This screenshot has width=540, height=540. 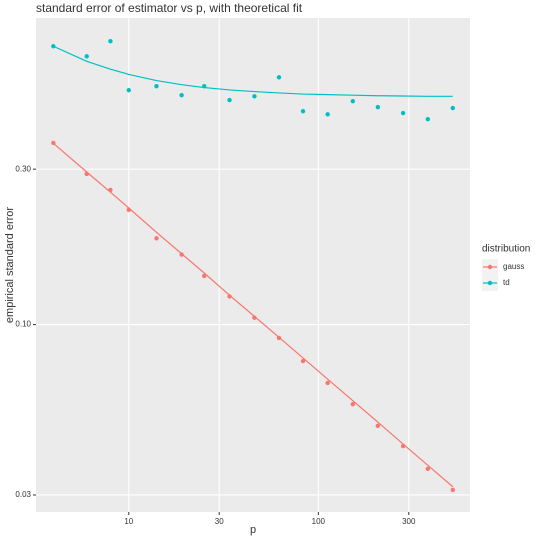 I want to click on x-axis-label: p, so click(x=253, y=530).